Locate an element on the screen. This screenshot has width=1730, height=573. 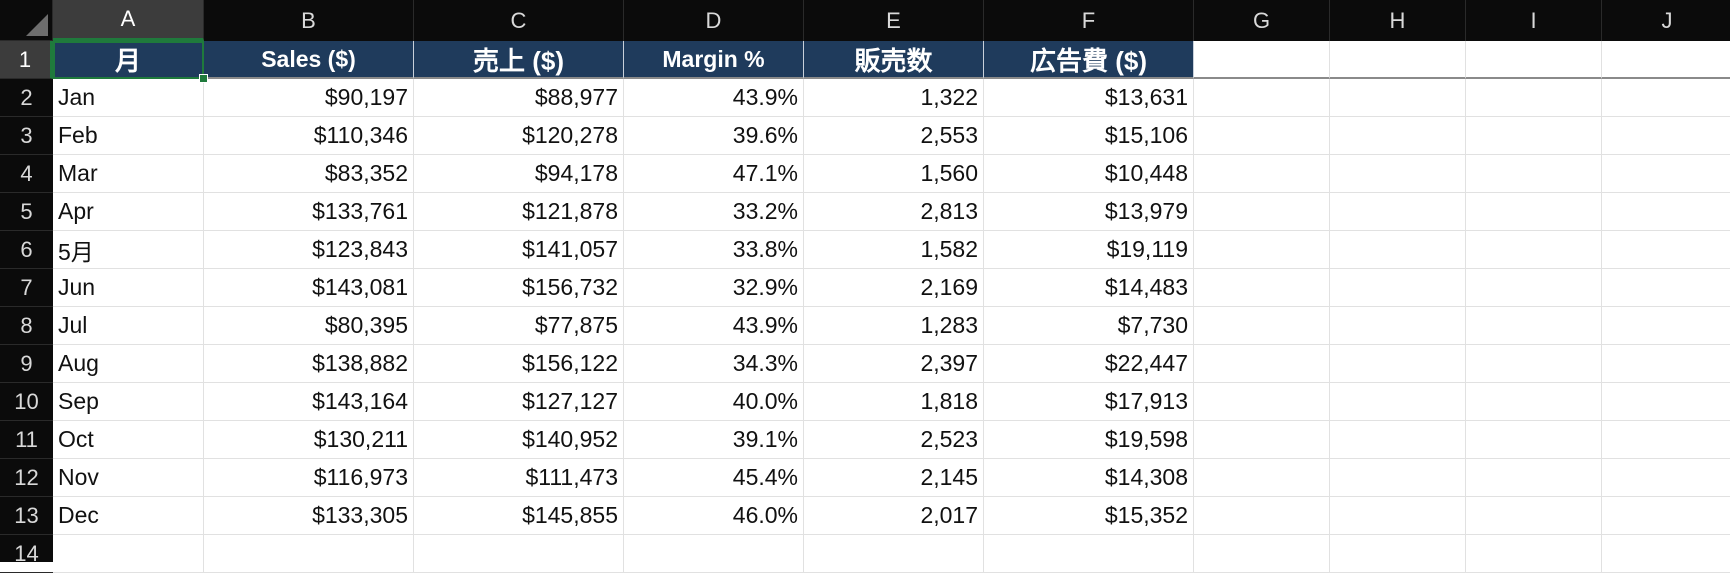
cell-d7: 32.9% is located at coordinates (714, 288).